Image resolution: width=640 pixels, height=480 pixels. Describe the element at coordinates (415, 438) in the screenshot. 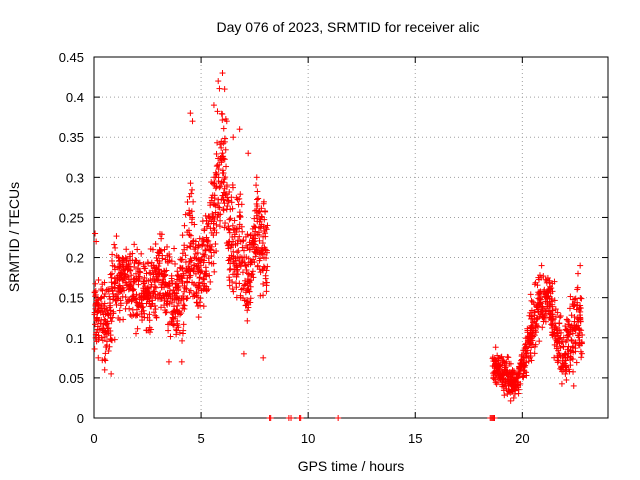

I see `x-tick-label: 15` at that location.